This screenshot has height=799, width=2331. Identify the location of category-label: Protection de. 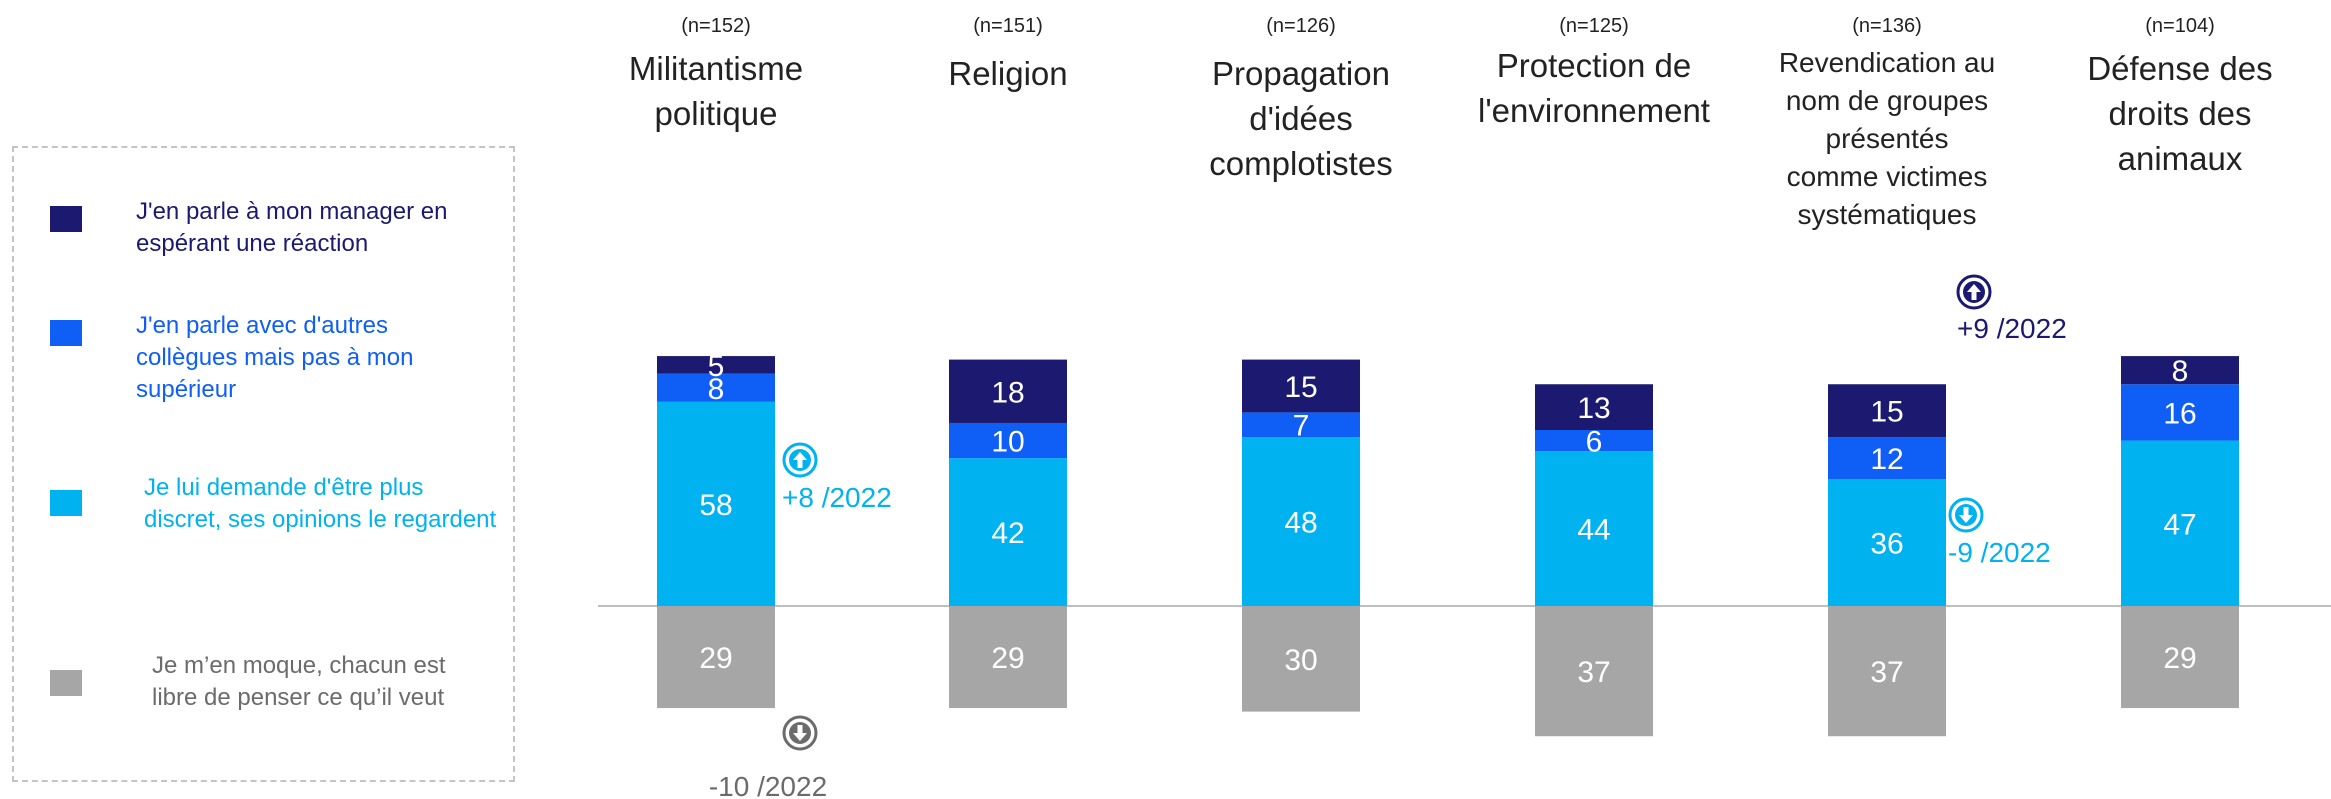
(1594, 65).